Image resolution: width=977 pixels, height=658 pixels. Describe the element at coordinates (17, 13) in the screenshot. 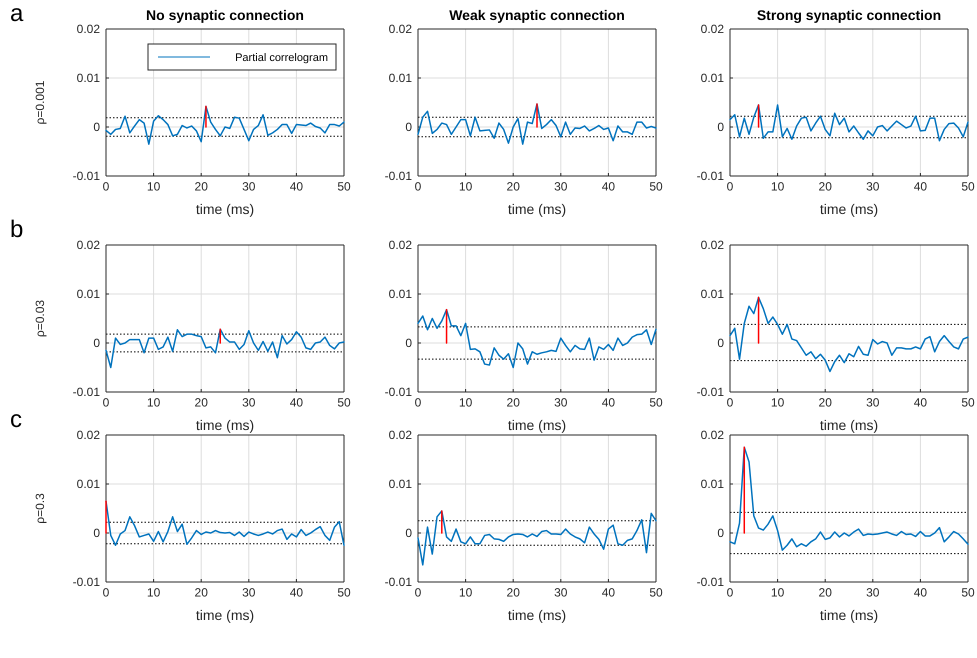

I see `text: a` at that location.